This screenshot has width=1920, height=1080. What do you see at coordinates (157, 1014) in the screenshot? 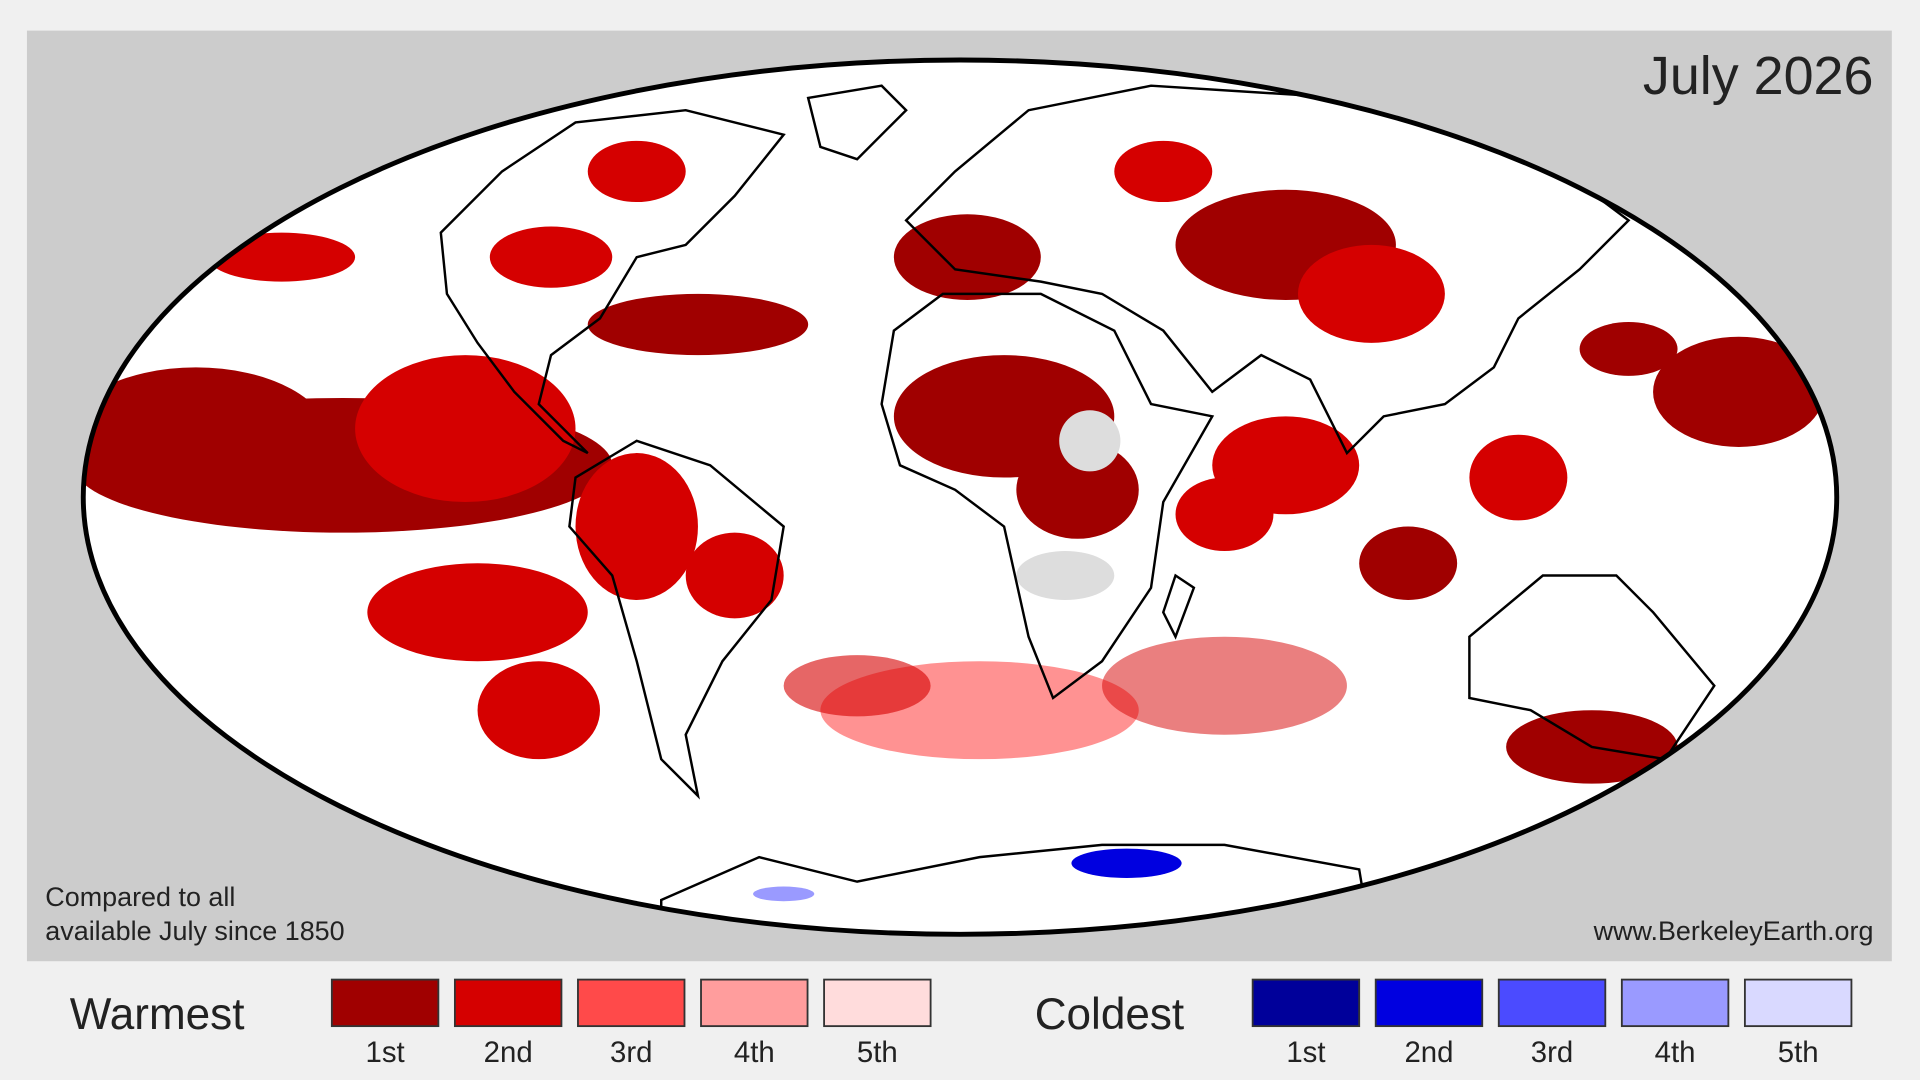
I see `legend-heading: Warmest` at bounding box center [157, 1014].